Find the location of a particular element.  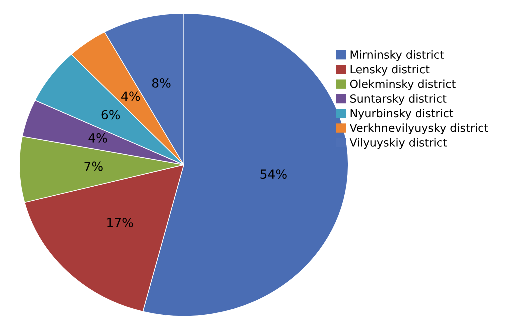

legend-label: Lensky district is located at coordinates (390, 70).